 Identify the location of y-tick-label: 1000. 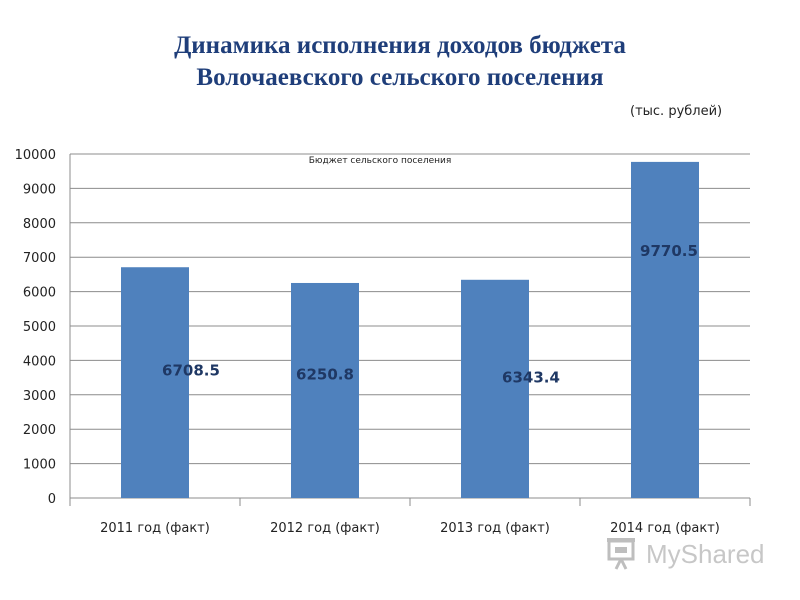
(39, 465).